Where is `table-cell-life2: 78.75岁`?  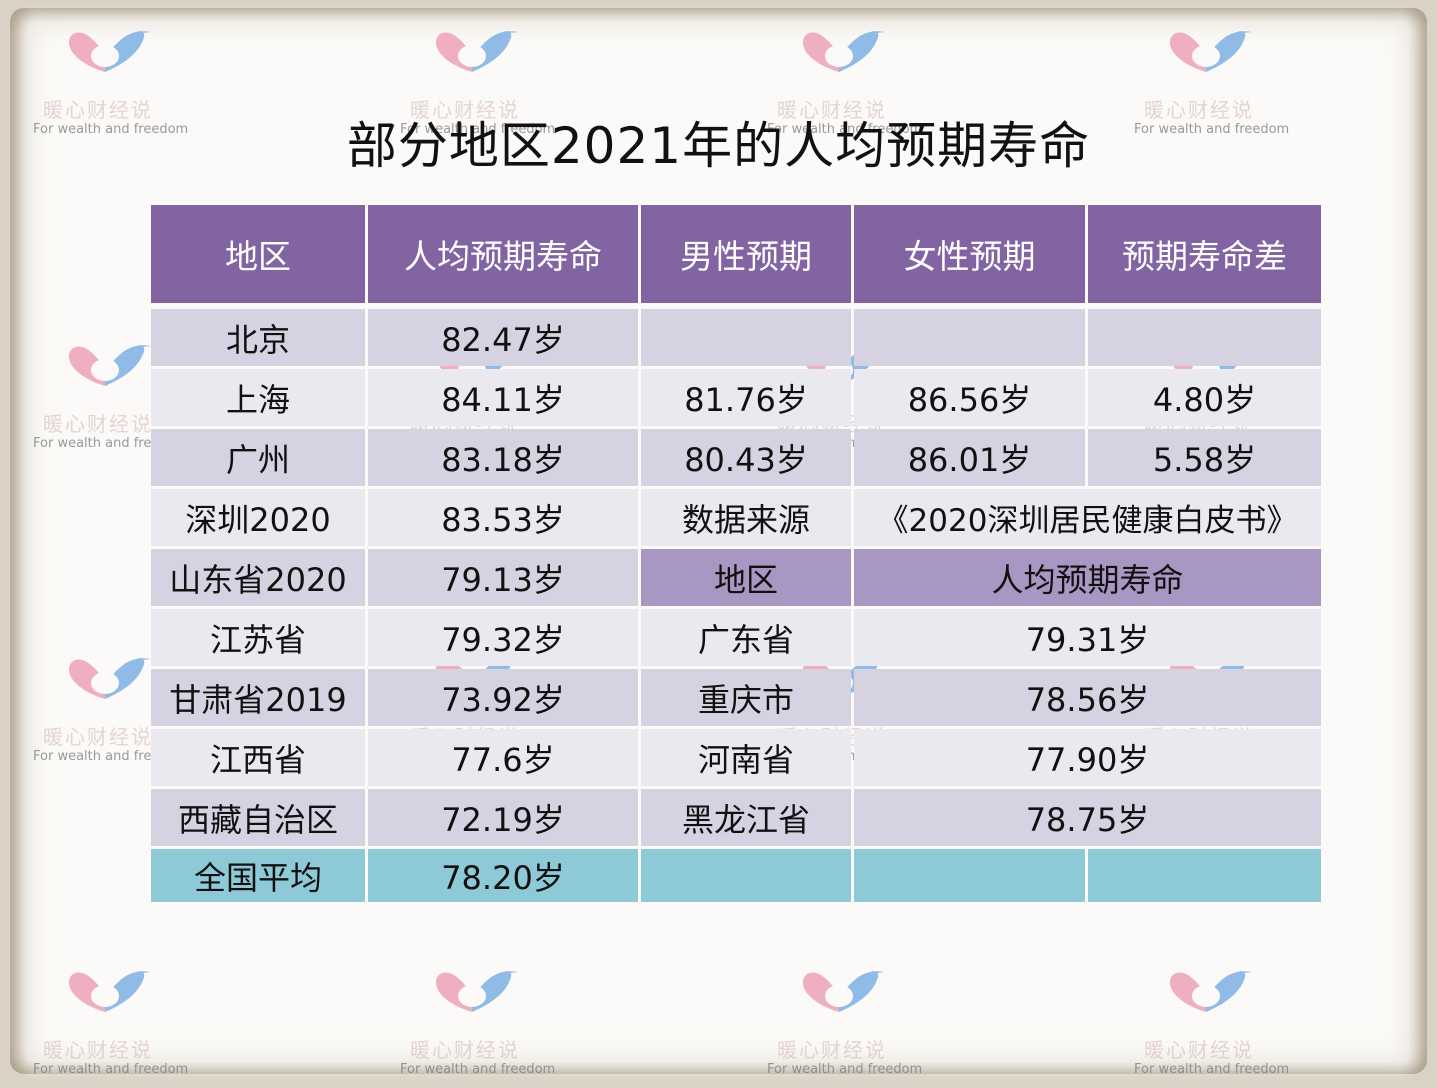 table-cell-life2: 78.75岁 is located at coordinates (1087, 817).